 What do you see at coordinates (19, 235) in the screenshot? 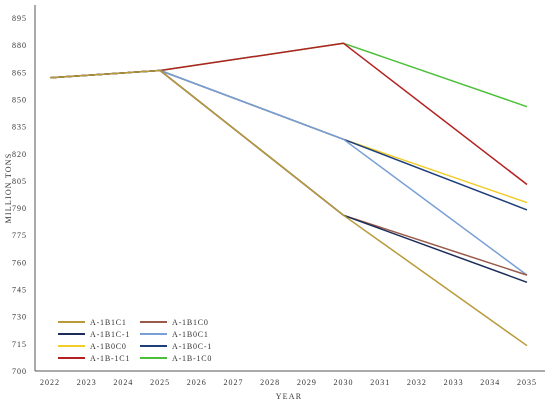
I see `y-tick-label: 775` at bounding box center [19, 235].